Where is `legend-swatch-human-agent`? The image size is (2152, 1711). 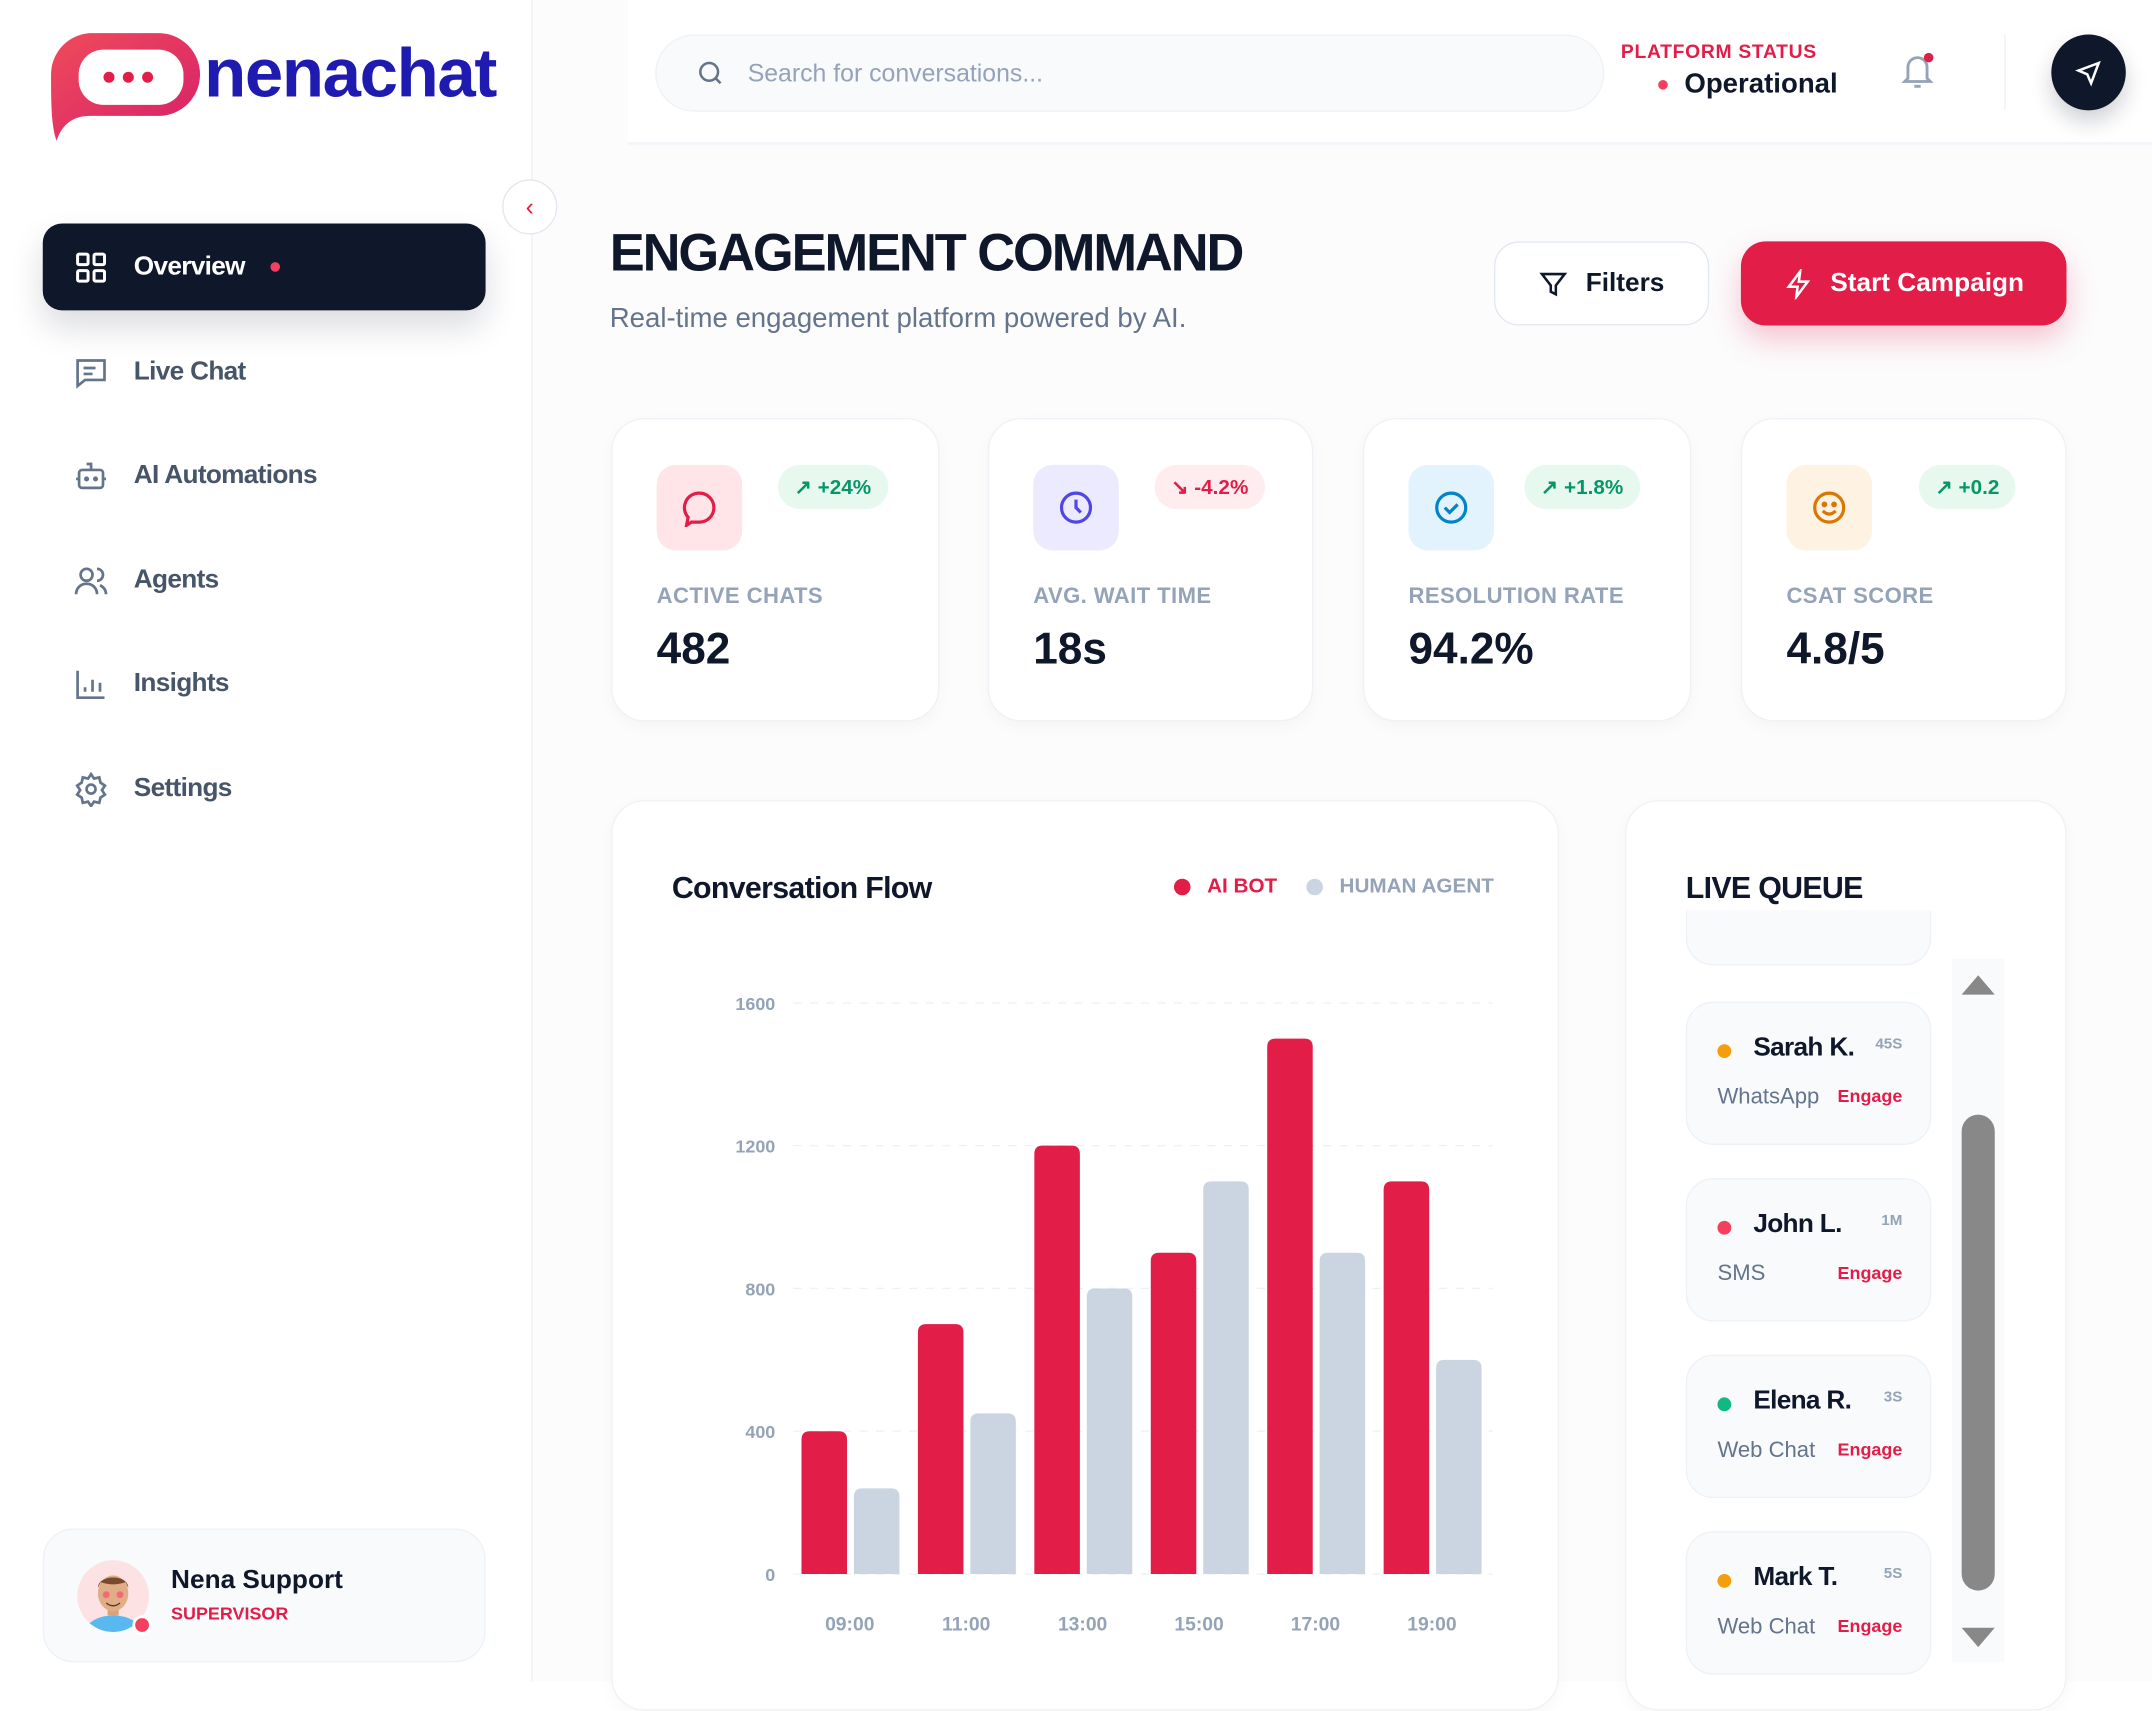
legend-swatch-human-agent is located at coordinates (1314, 887).